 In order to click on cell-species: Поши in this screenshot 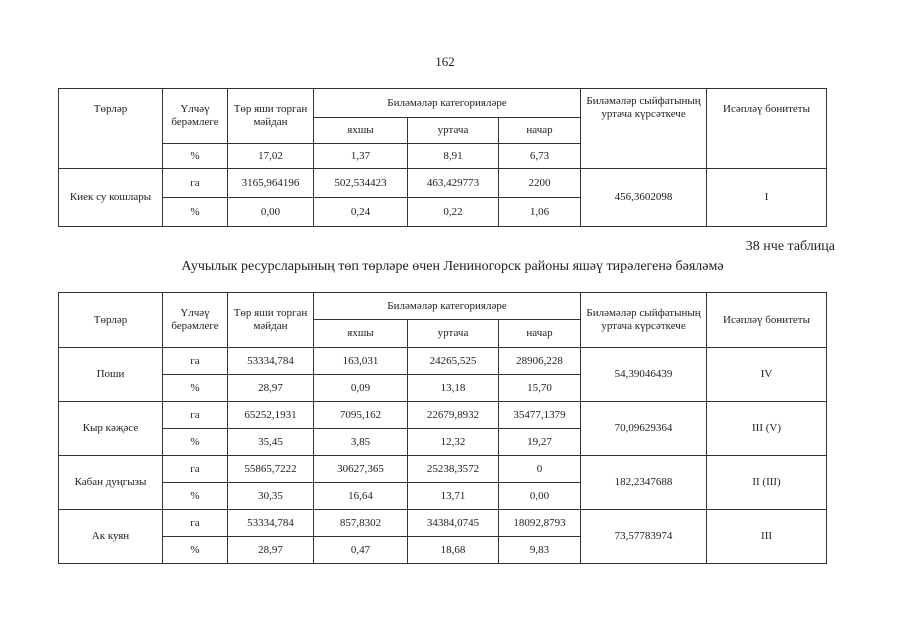, I will do `click(110, 374)`.